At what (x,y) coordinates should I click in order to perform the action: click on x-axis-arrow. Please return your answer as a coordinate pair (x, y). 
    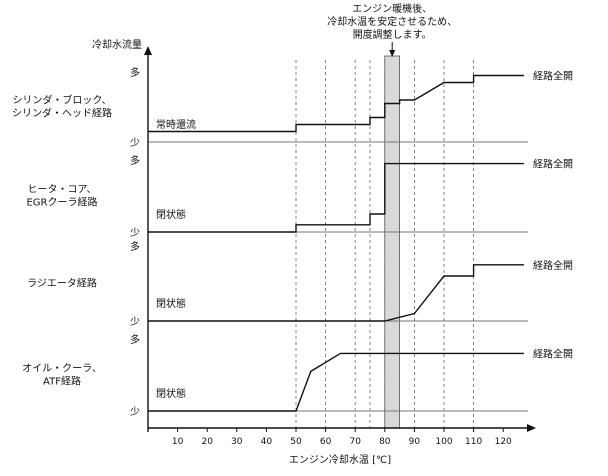
    Looking at the image, I should click on (531, 428).